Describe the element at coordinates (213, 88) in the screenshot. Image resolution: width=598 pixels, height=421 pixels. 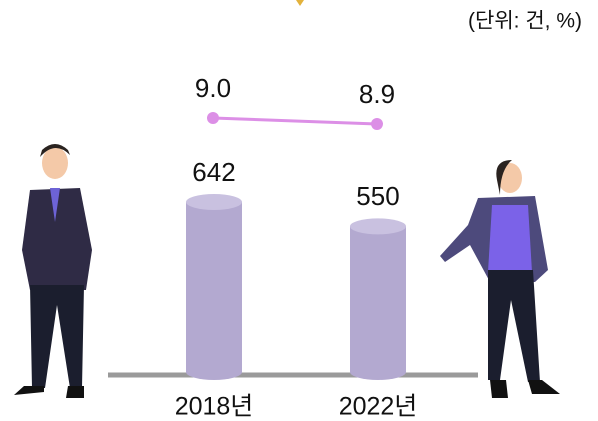
I see `line-value-label: 9.0` at that location.